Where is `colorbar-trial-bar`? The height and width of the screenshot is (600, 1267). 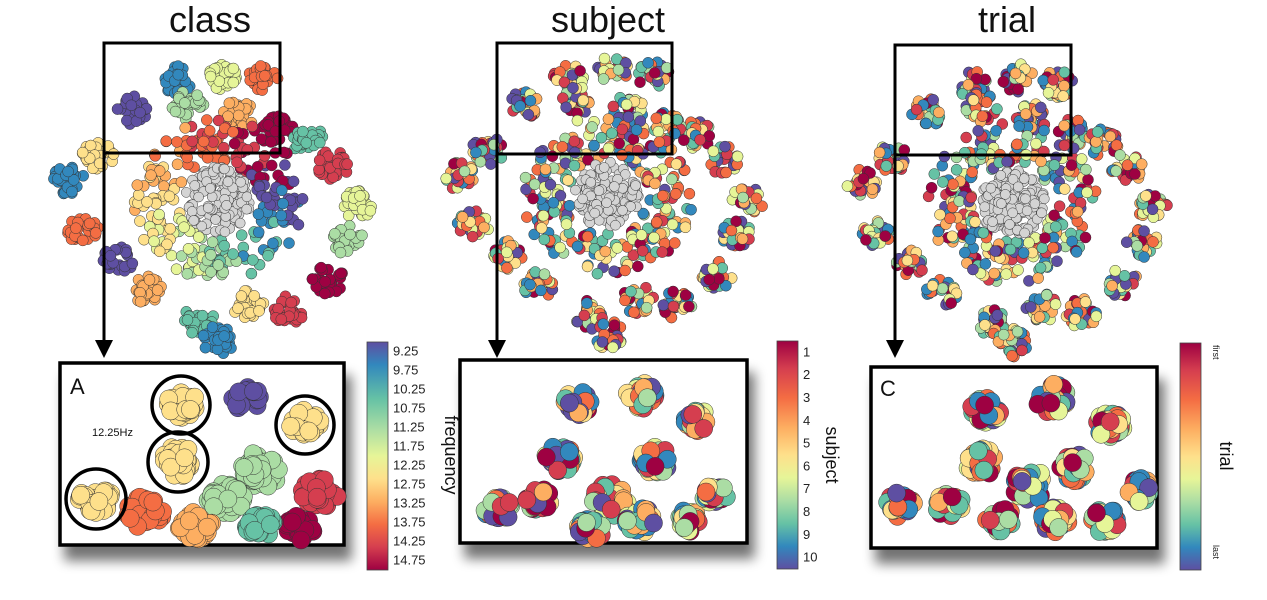 colorbar-trial-bar is located at coordinates (1190, 456).